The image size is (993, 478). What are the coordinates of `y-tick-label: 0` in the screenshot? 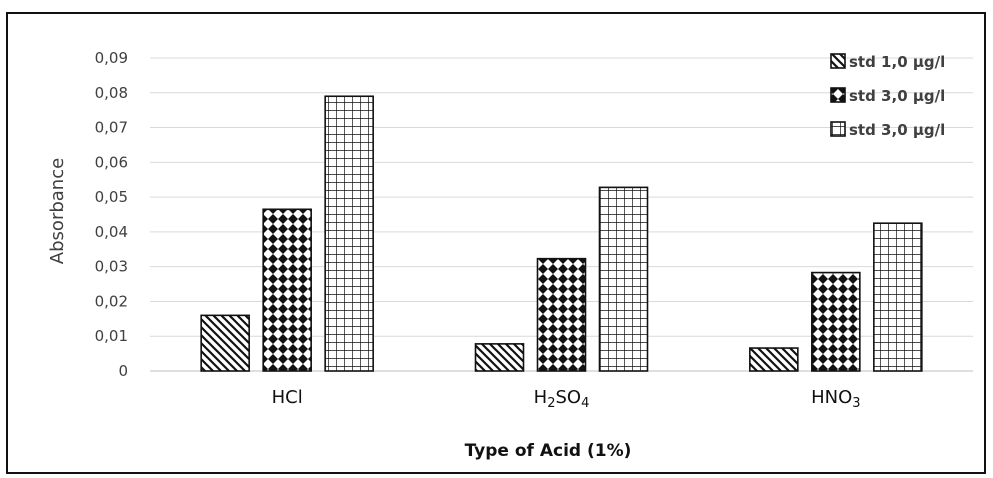 It's located at (123, 371).